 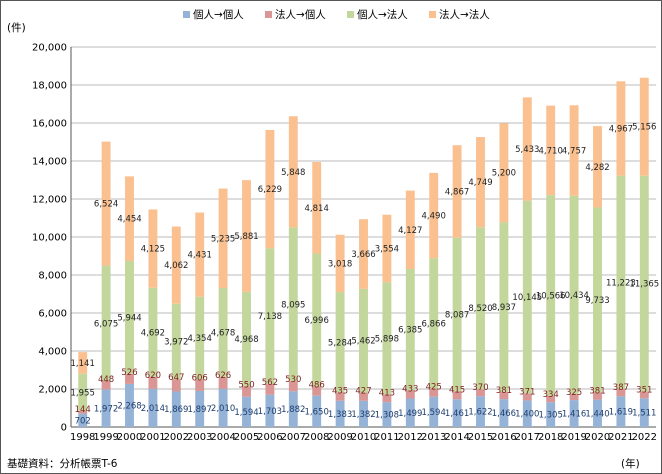 I want to click on y-tick-label: 18,000, so click(x=49, y=86).